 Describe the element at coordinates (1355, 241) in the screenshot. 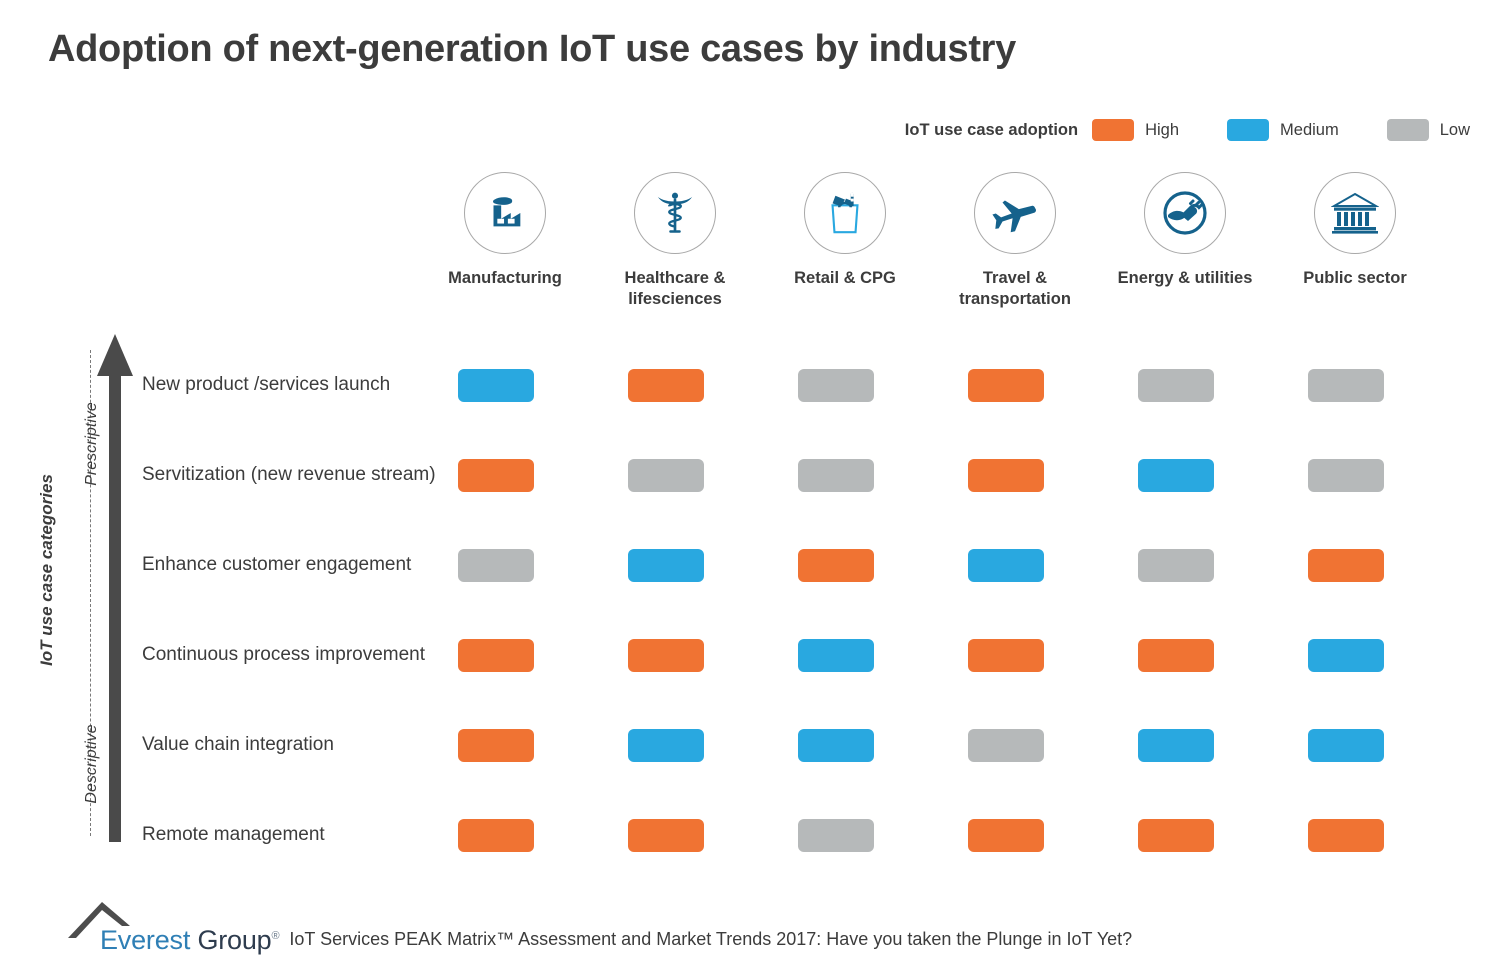

I see `column-header-public-sector: Public sector` at that location.